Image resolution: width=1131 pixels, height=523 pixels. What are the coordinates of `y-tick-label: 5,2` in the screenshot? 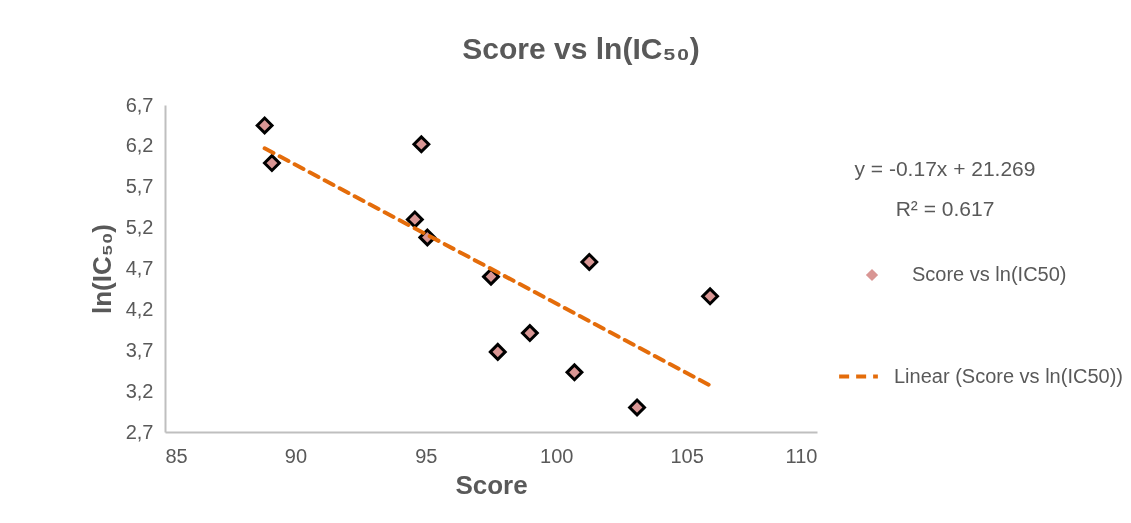 It's located at (139, 227).